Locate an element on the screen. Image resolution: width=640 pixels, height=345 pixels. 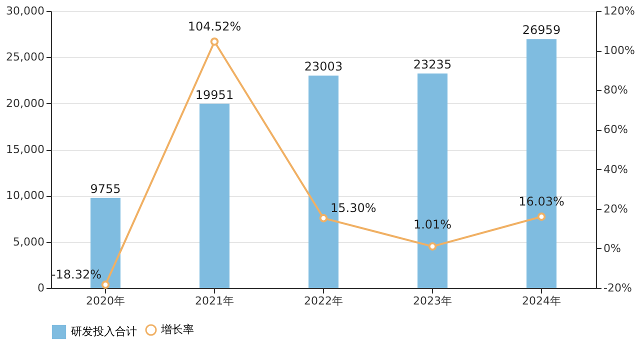
y2-tick-label: 120% is located at coordinates (619, 11).